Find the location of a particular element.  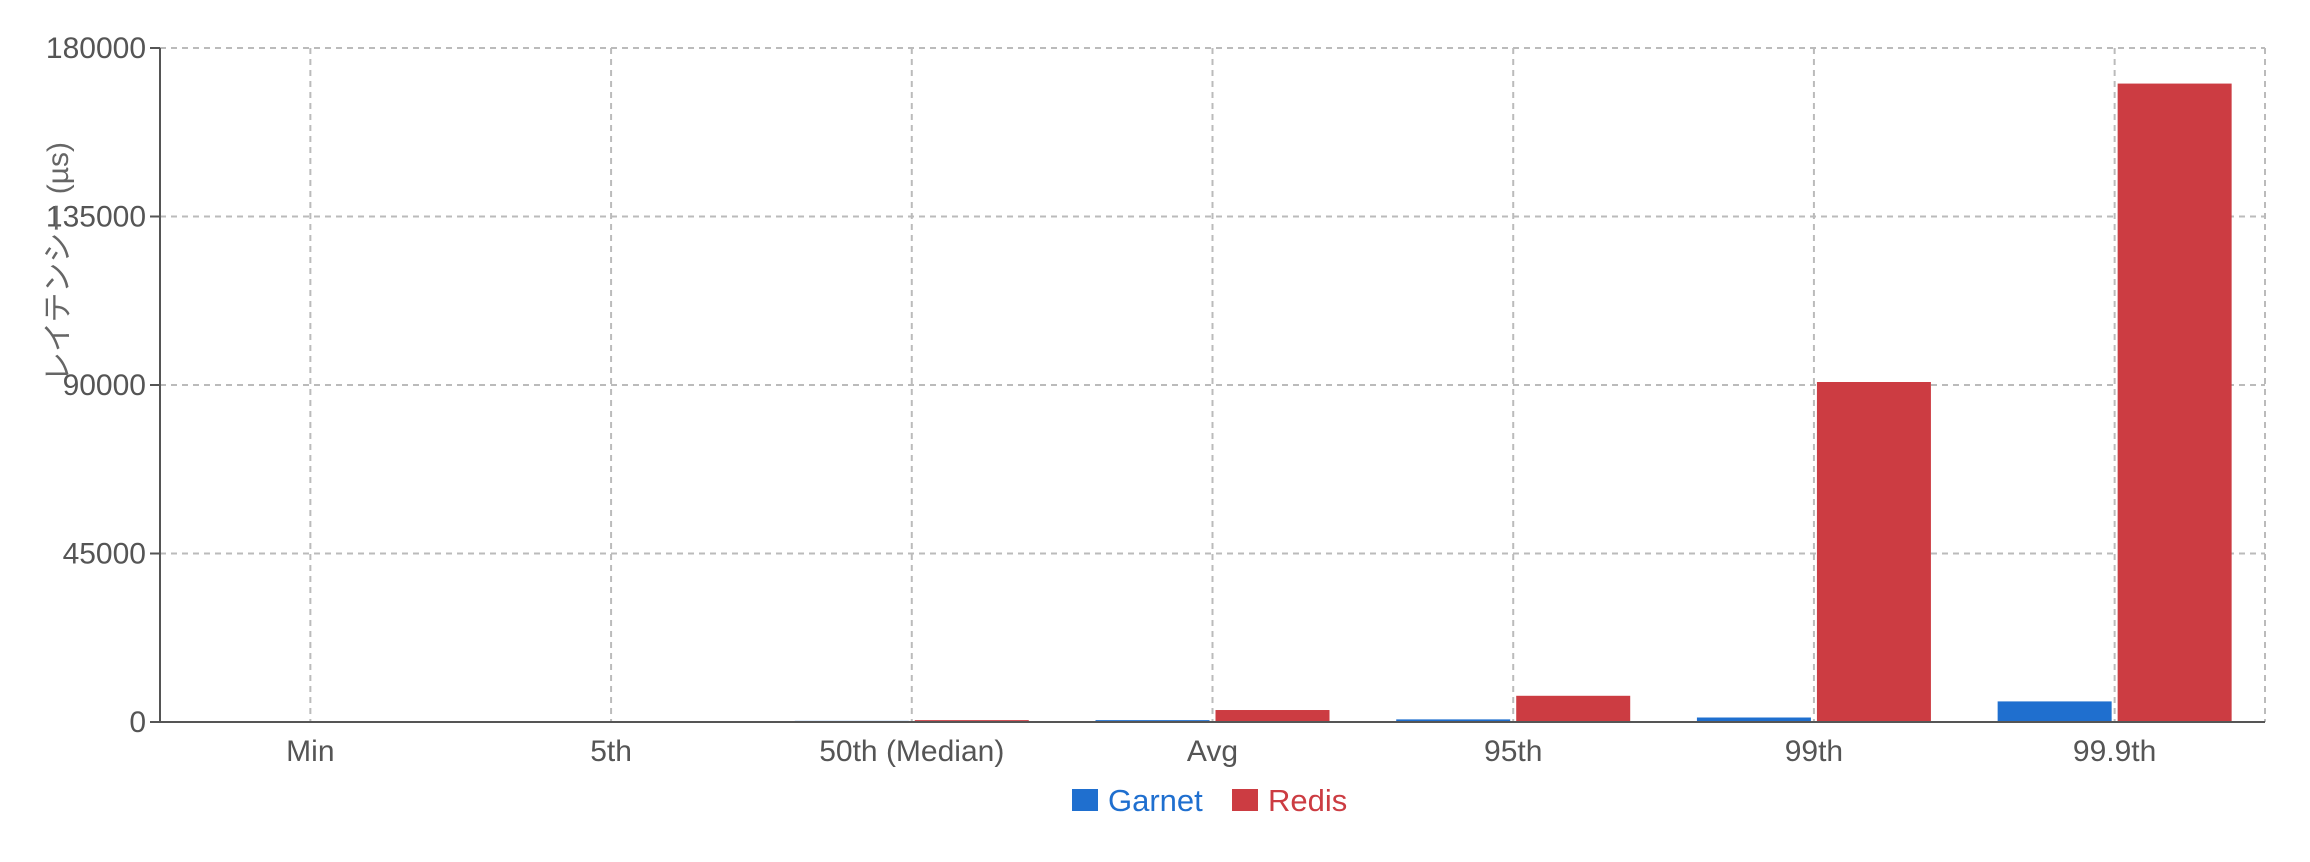

legend: Garnet Redis is located at coordinates (1209, 800).